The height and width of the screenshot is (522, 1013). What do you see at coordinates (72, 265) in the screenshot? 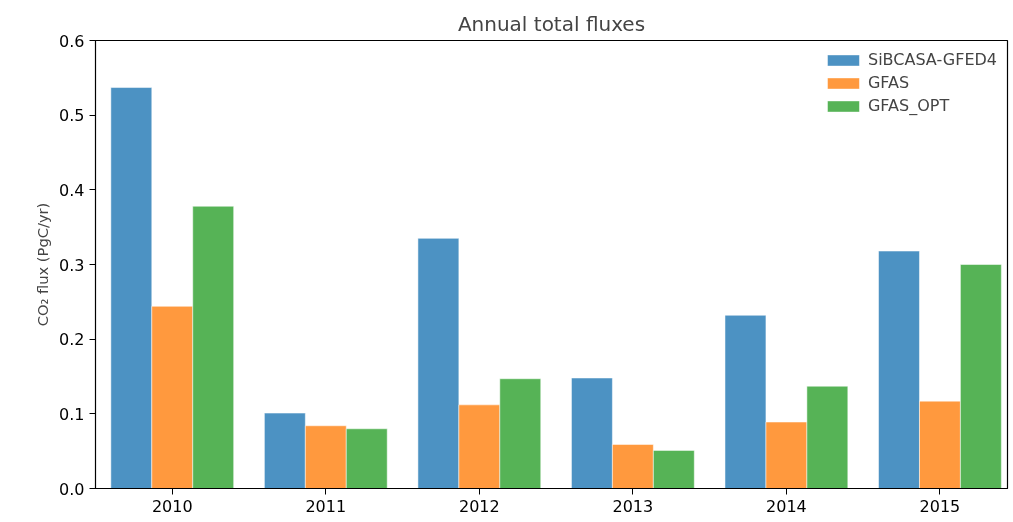
I see `y-tick-label: 0.3` at bounding box center [72, 265].